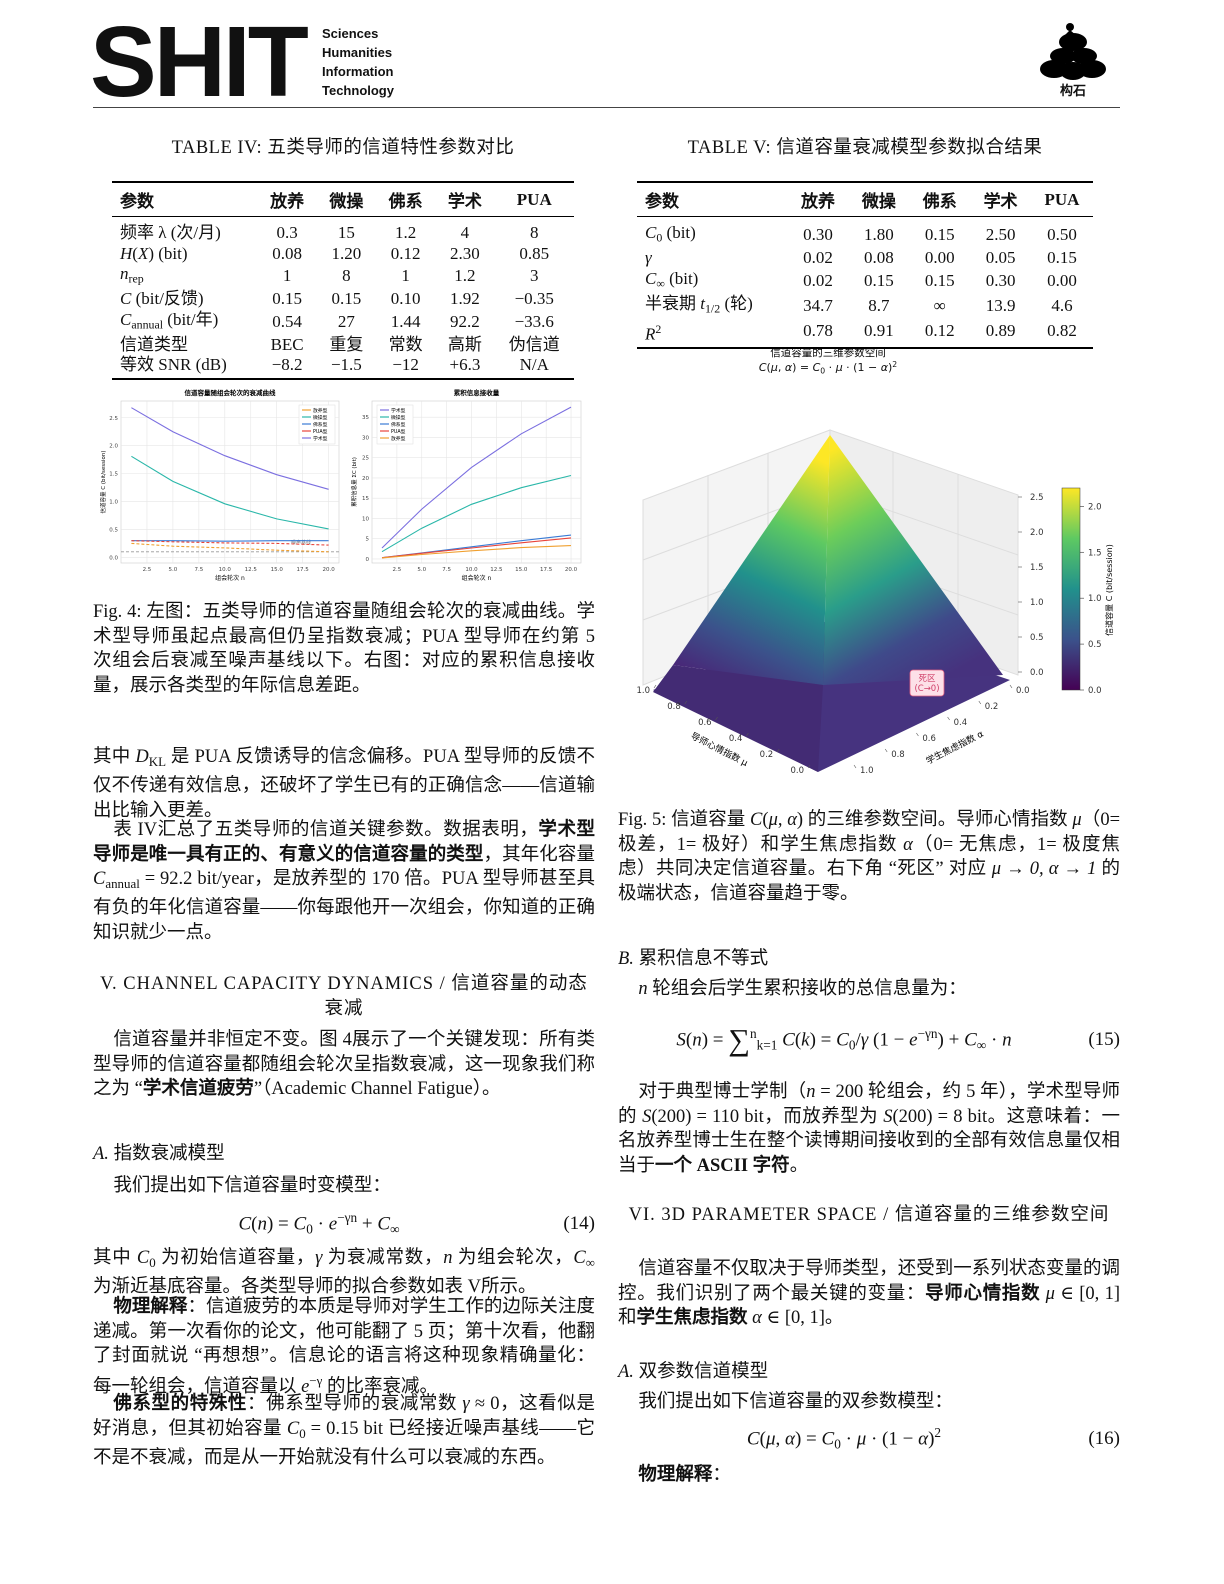  Describe the element at coordinates (287, 276) in the screenshot. I see `table-cell: 1` at that location.